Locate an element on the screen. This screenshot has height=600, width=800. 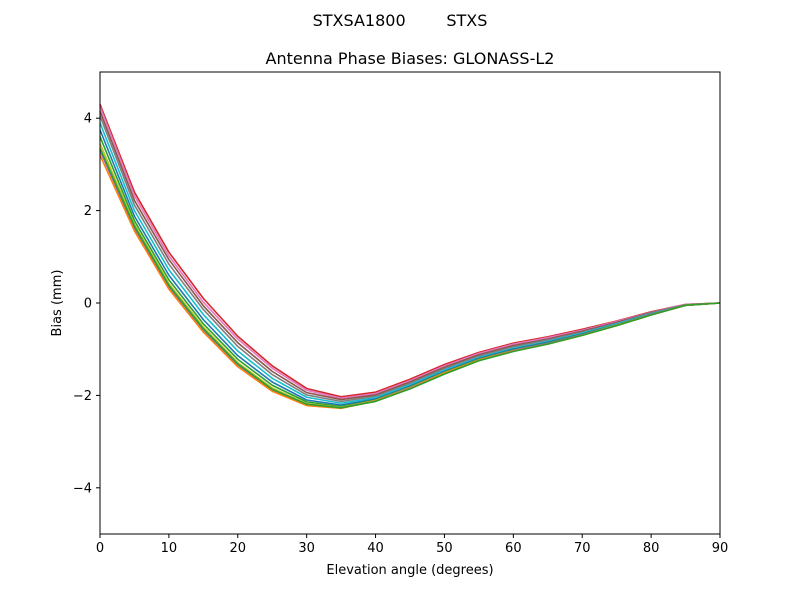
y-tick-label: 2 is located at coordinates (88, 211).